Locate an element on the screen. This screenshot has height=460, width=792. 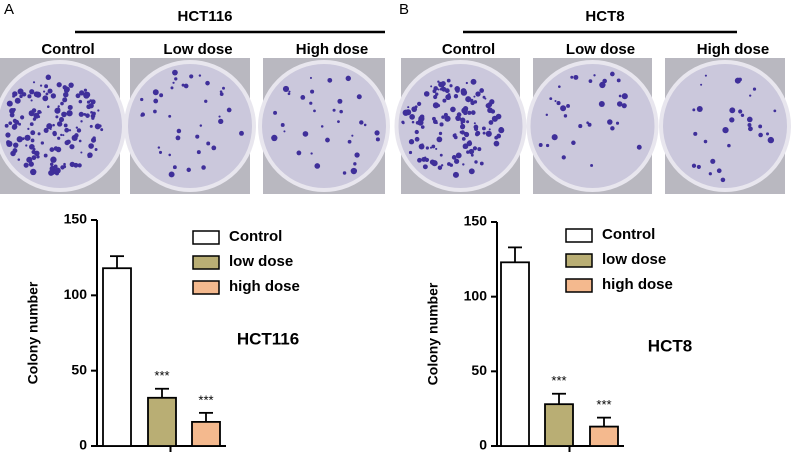
significance: *** is located at coordinates (161, 375).